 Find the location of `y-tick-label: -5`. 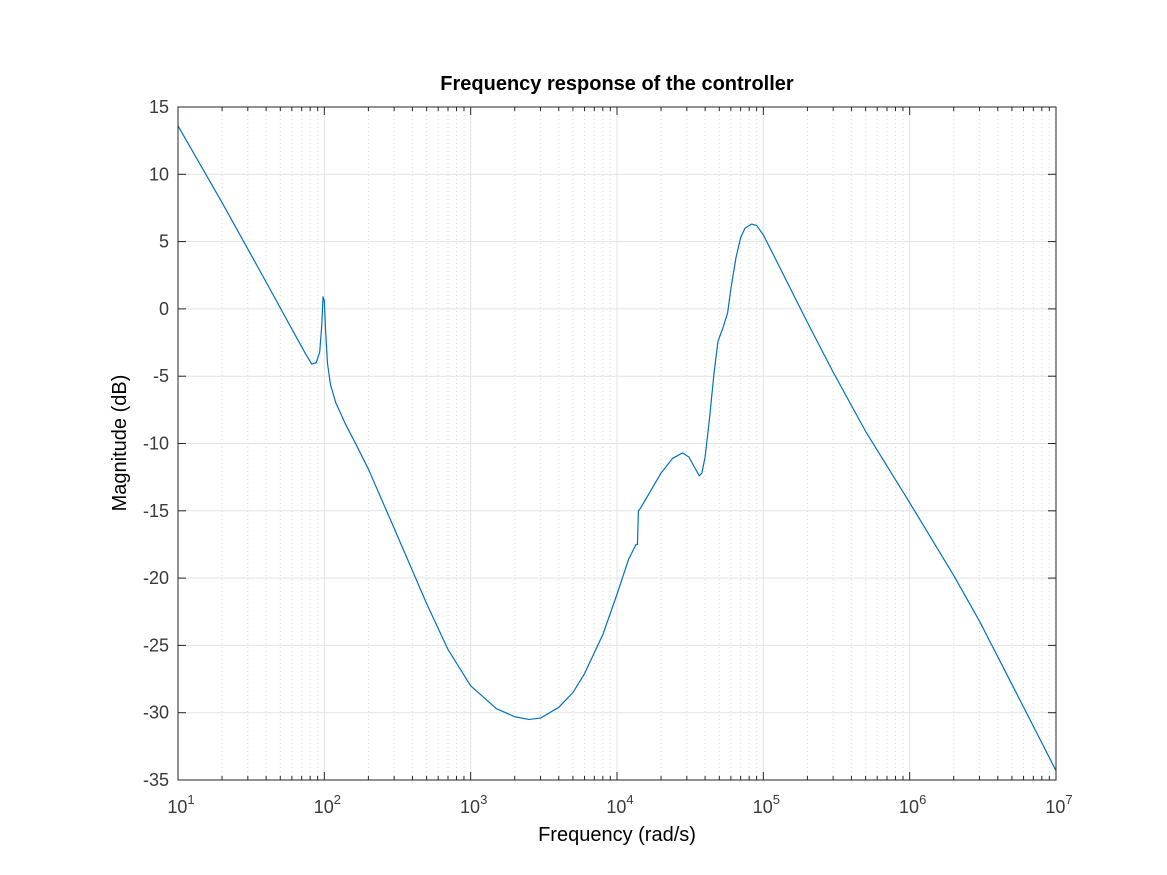

y-tick-label: -5 is located at coordinates (161, 376).